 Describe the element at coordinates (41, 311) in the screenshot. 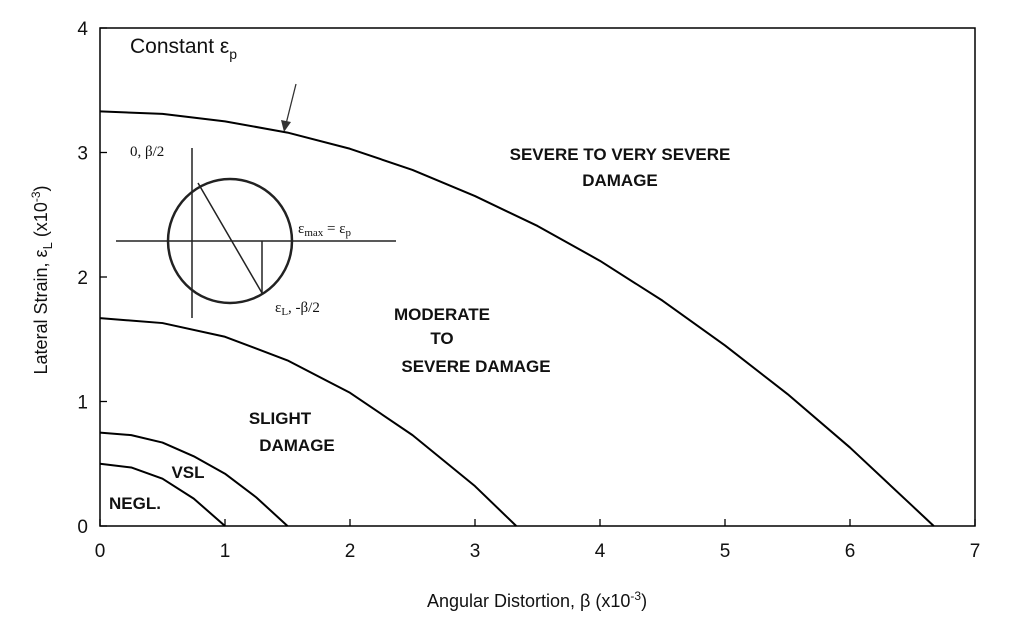

I see `y-axis-label-text: Lateral Strain, ε` at that location.